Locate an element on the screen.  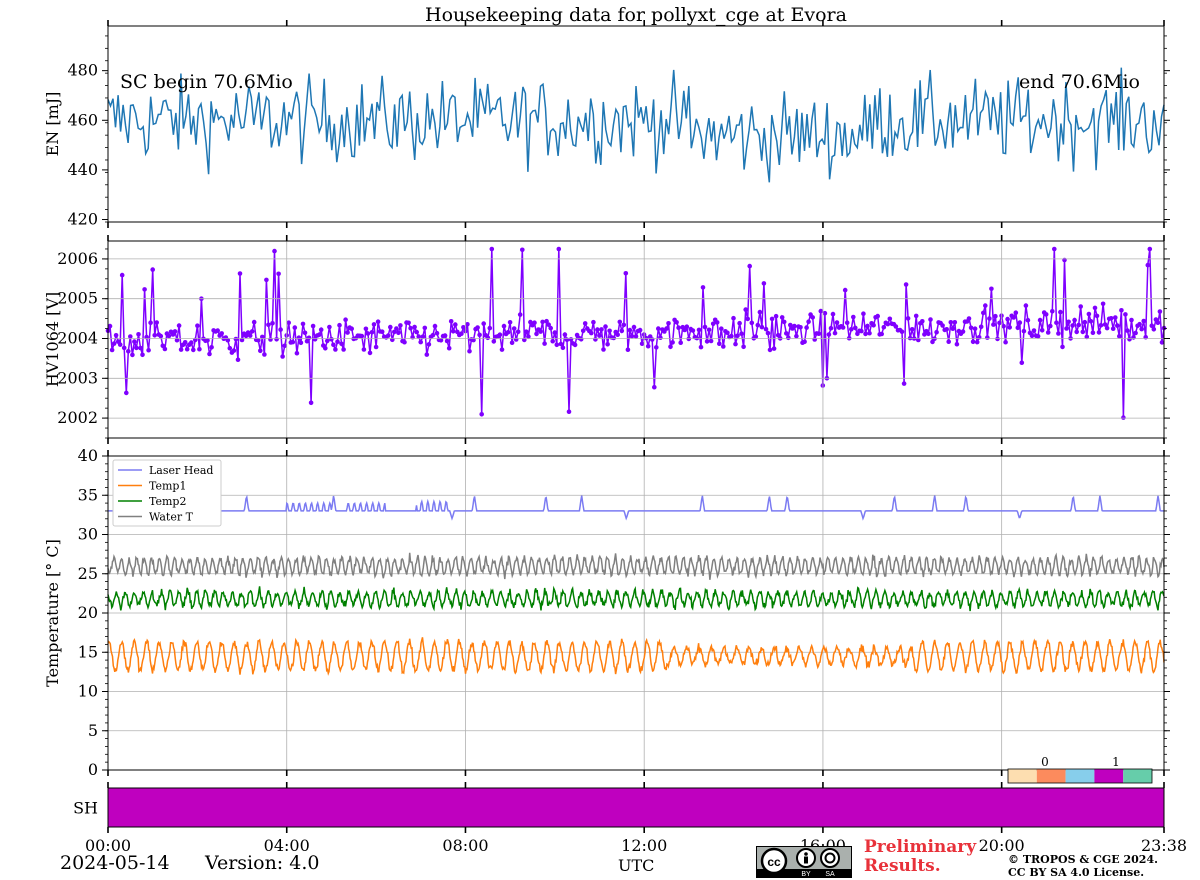
y-tick-label: 2005 is located at coordinates (77, 298).